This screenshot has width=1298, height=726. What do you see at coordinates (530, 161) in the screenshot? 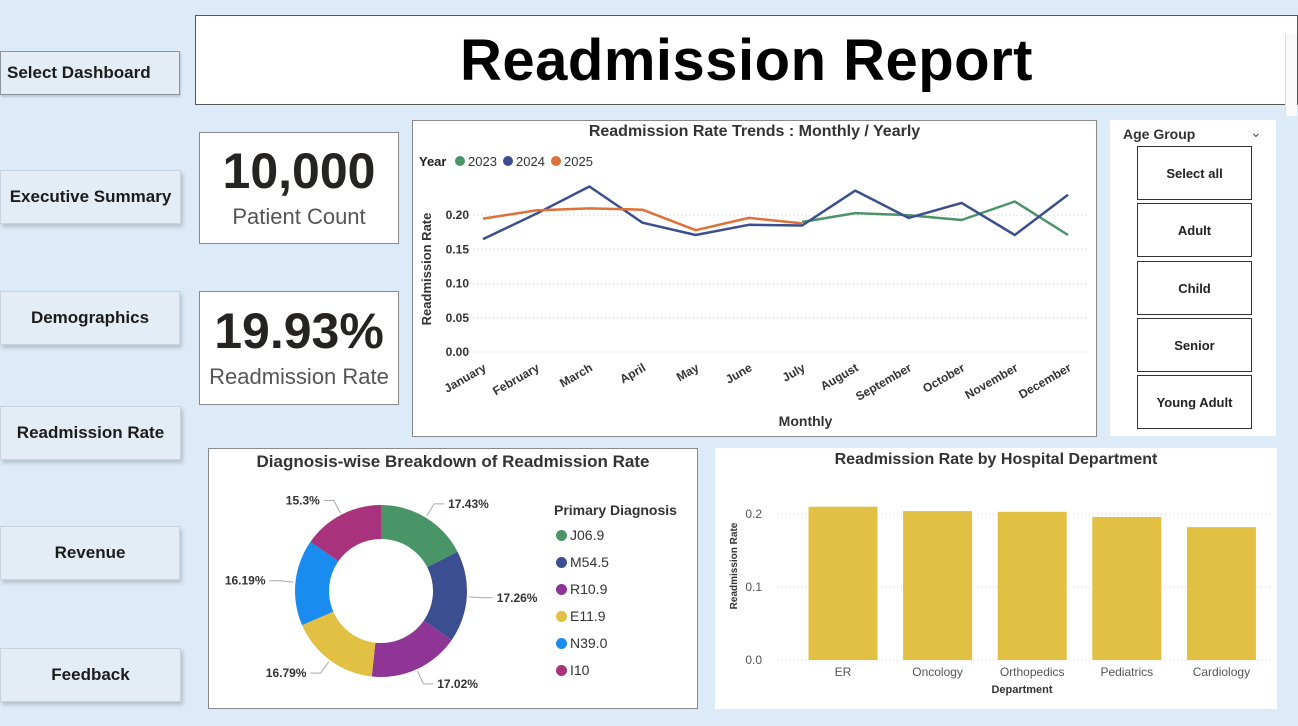
I see `legend-label-2024: 2024` at bounding box center [530, 161].